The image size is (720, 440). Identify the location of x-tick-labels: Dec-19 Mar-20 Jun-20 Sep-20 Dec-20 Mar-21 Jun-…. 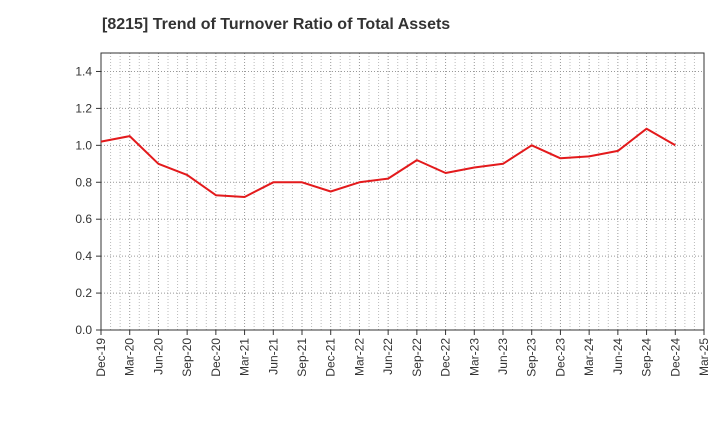
(402, 357).